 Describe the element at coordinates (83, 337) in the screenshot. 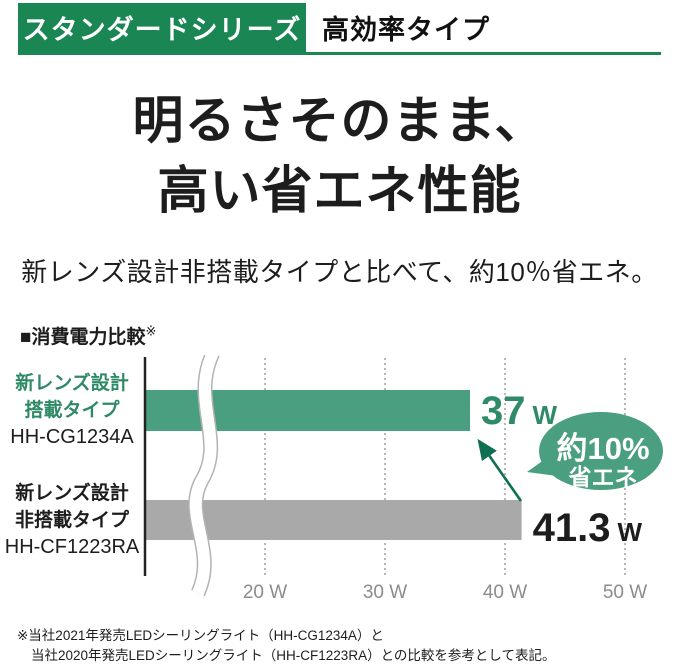

I see `chart-title-text: ■消費電力比較` at that location.